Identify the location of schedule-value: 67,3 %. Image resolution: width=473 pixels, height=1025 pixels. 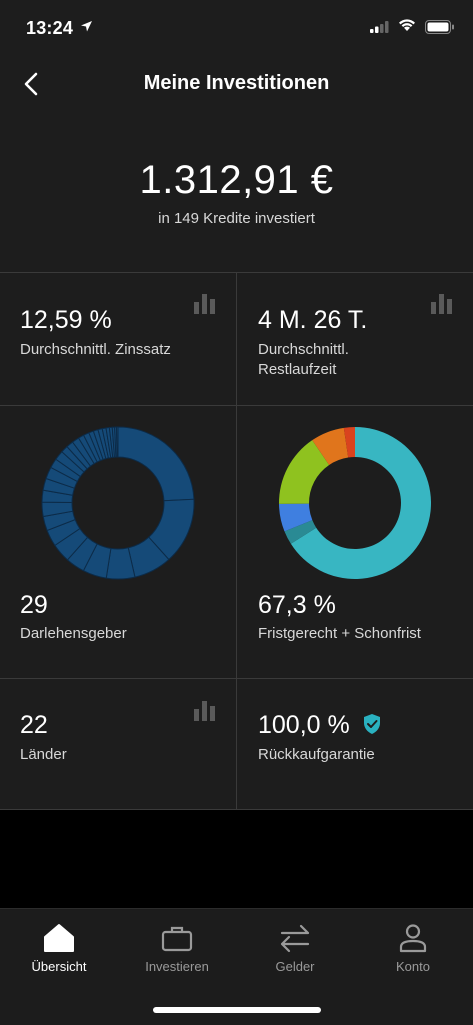
(297, 605).